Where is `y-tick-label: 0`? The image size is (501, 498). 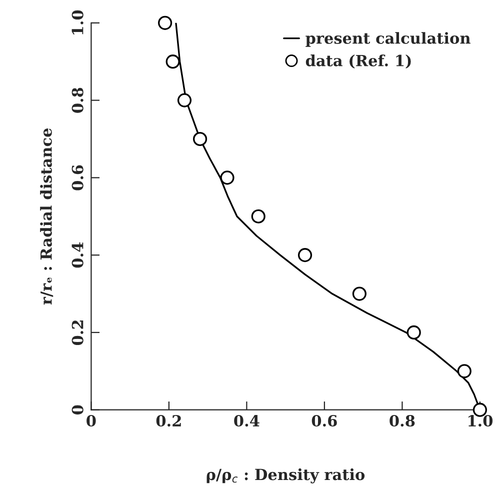 y-tick-label: 0 is located at coordinates (78, 409).